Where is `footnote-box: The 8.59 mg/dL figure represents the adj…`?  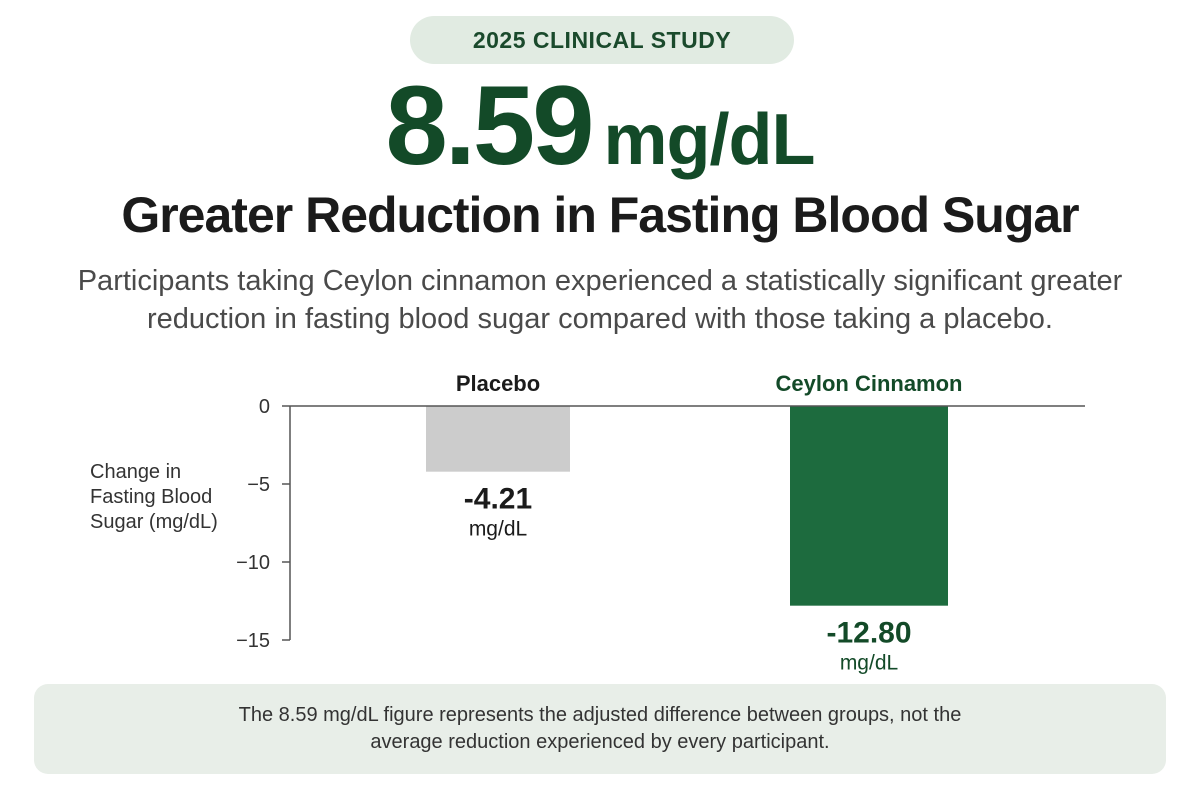
footnote-box: The 8.59 mg/dL figure represents the adj… is located at coordinates (600, 729).